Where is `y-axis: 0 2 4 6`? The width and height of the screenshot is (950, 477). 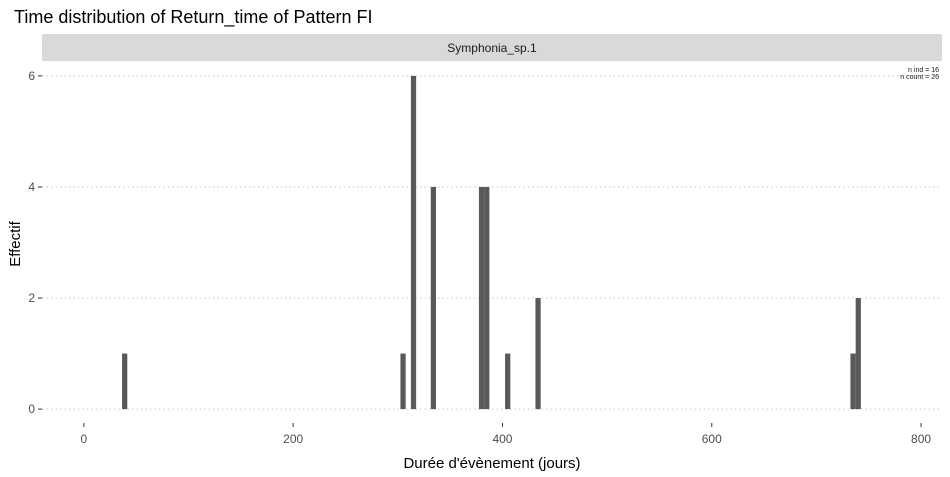
y-axis: 0 2 4 6 is located at coordinates (35, 242).